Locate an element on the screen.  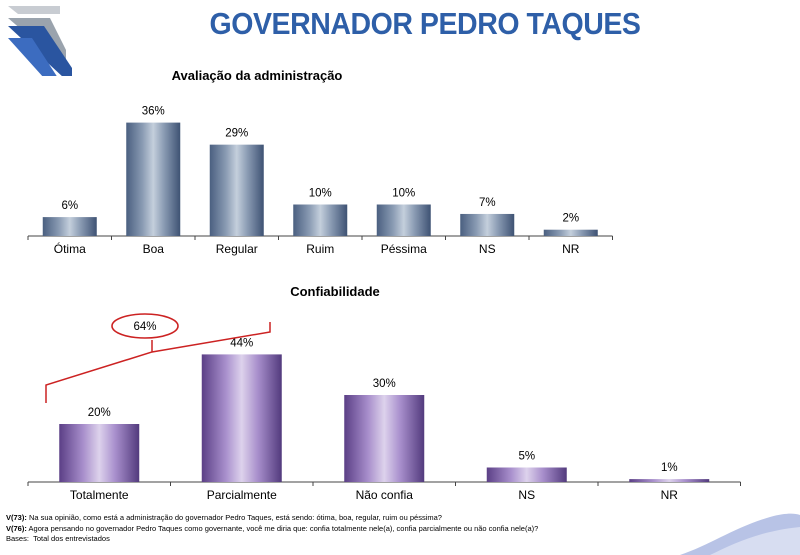
category-label-totalmente: Totalmente is located at coordinates (99, 495).